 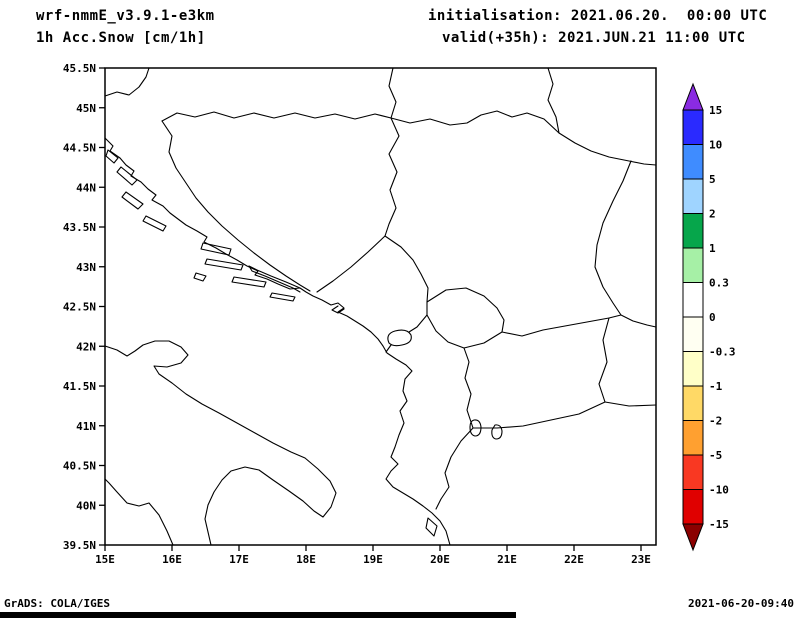 What do you see at coordinates (594, 38) in the screenshot?
I see `valid-time-label: valid(+35h): 2021.JUN.21 11:00 UTC` at bounding box center [594, 38].